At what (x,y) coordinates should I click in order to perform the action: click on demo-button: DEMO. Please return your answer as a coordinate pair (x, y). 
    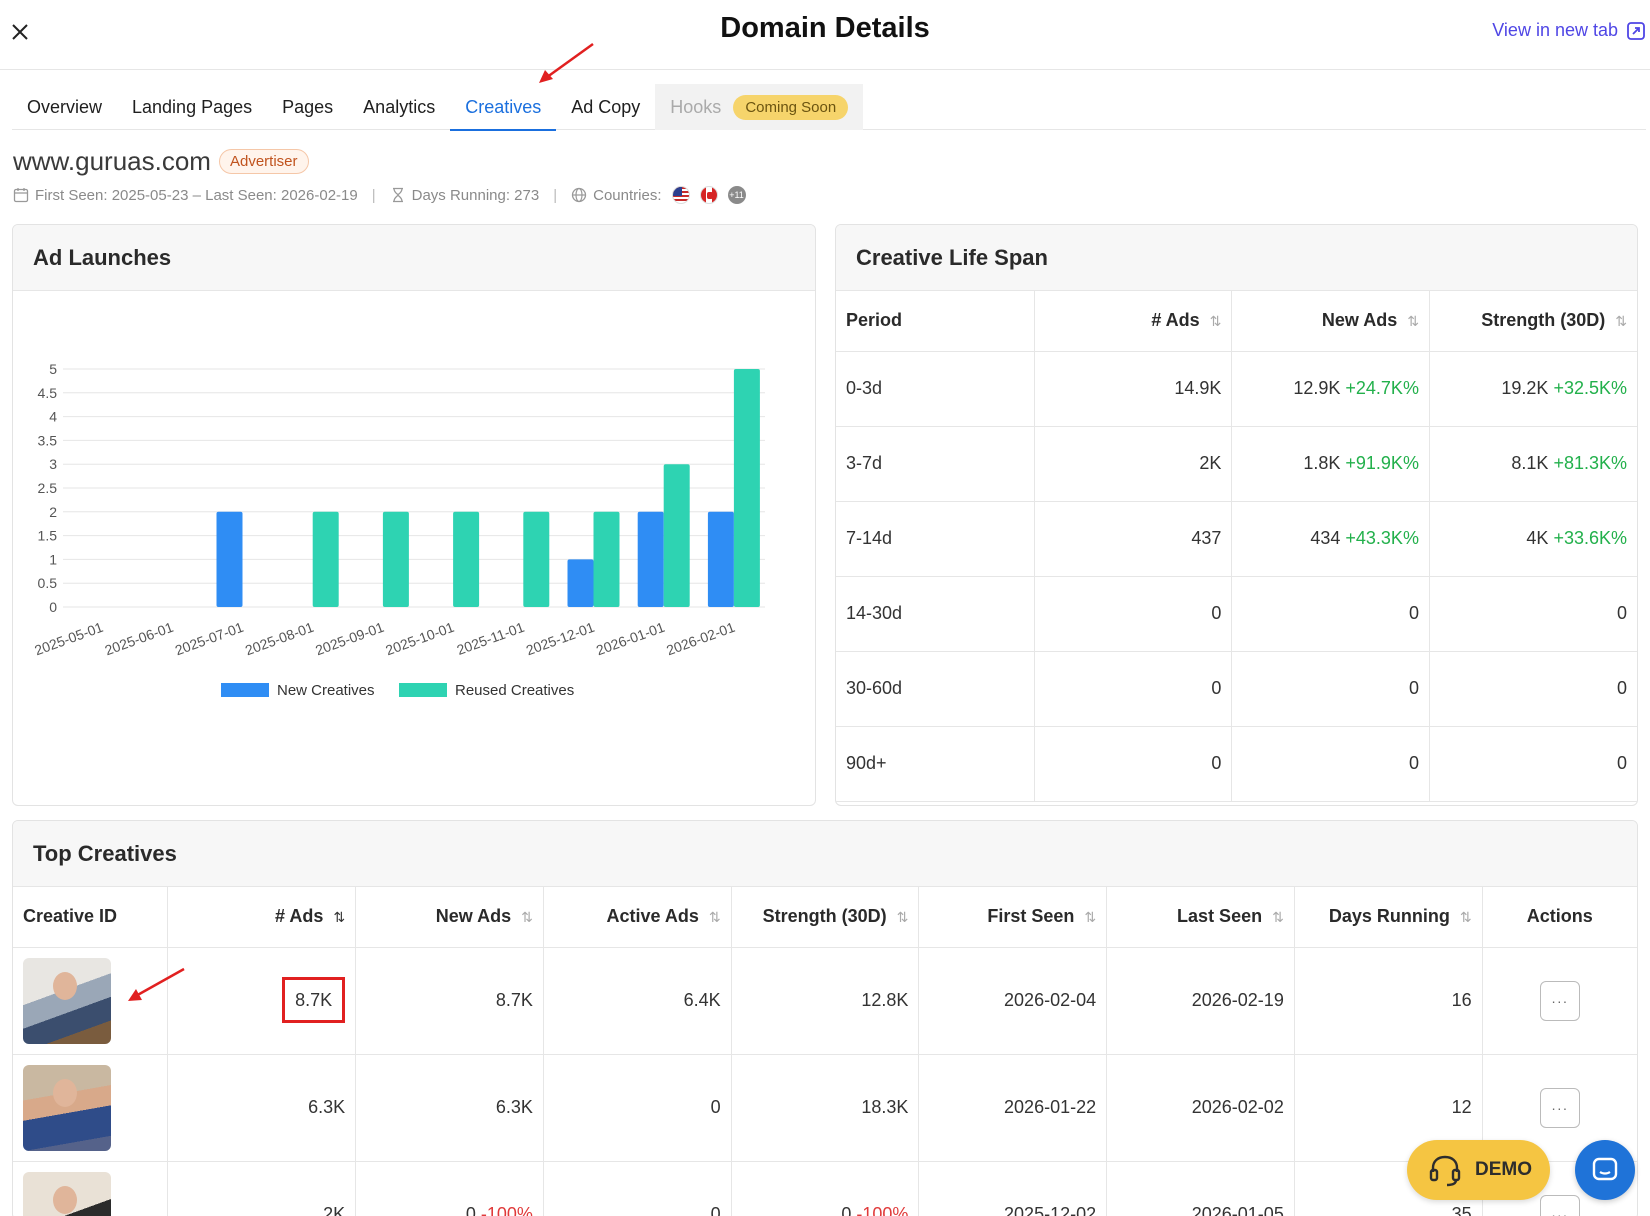
    Looking at the image, I should click on (1478, 1170).